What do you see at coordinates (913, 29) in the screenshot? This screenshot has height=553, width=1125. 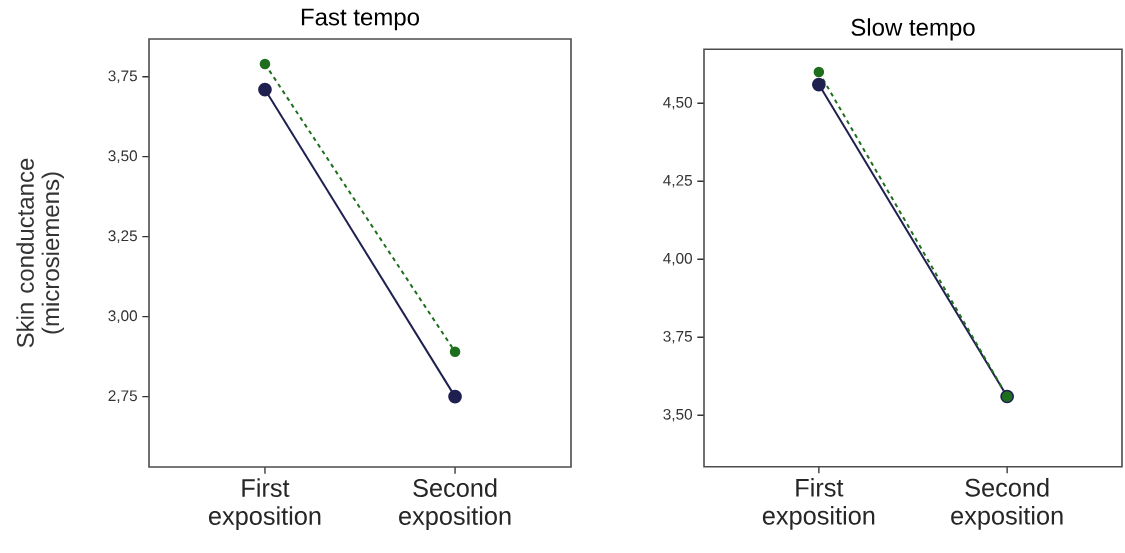 I see `chart-title: Slow tempo` at bounding box center [913, 29].